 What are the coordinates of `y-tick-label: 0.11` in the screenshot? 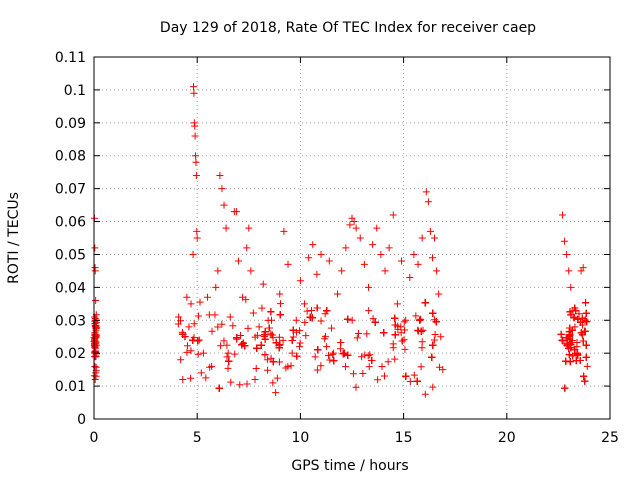 It's located at (70, 58).